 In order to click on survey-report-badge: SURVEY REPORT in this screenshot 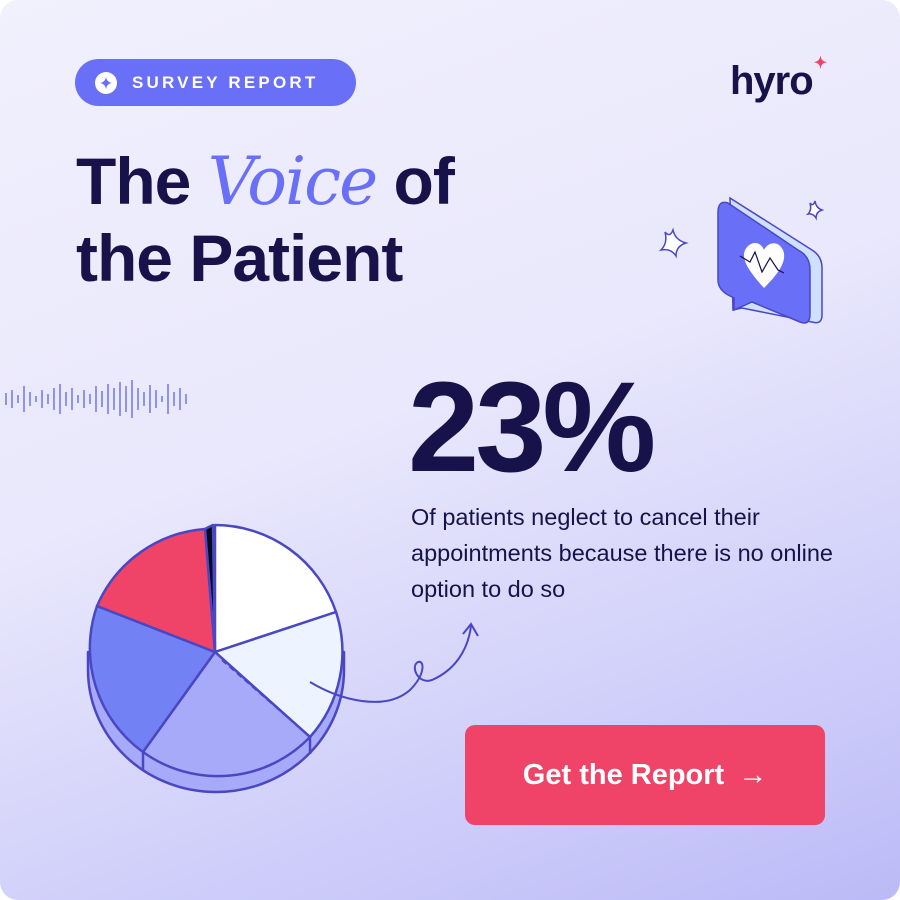, I will do `click(215, 82)`.